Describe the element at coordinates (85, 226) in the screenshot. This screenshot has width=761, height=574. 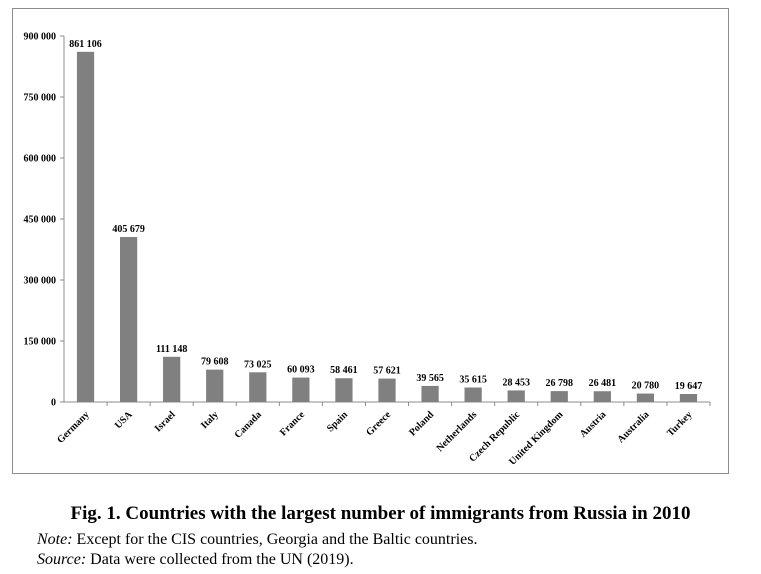
I see `bar-germany` at that location.